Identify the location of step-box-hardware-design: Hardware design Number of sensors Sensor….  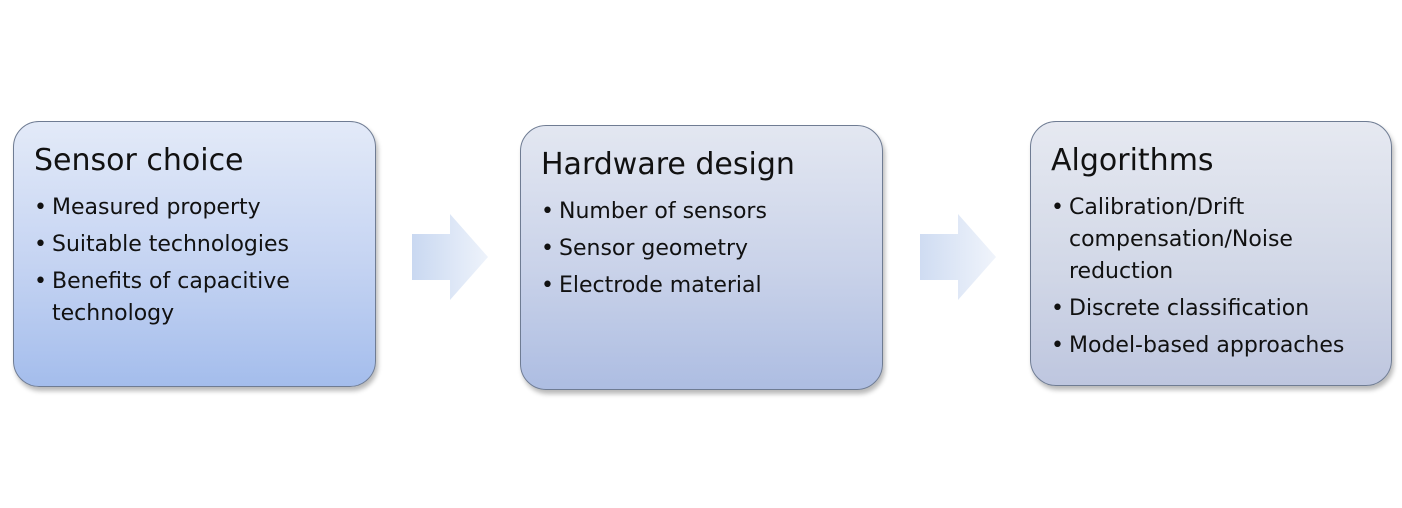
(701, 257).